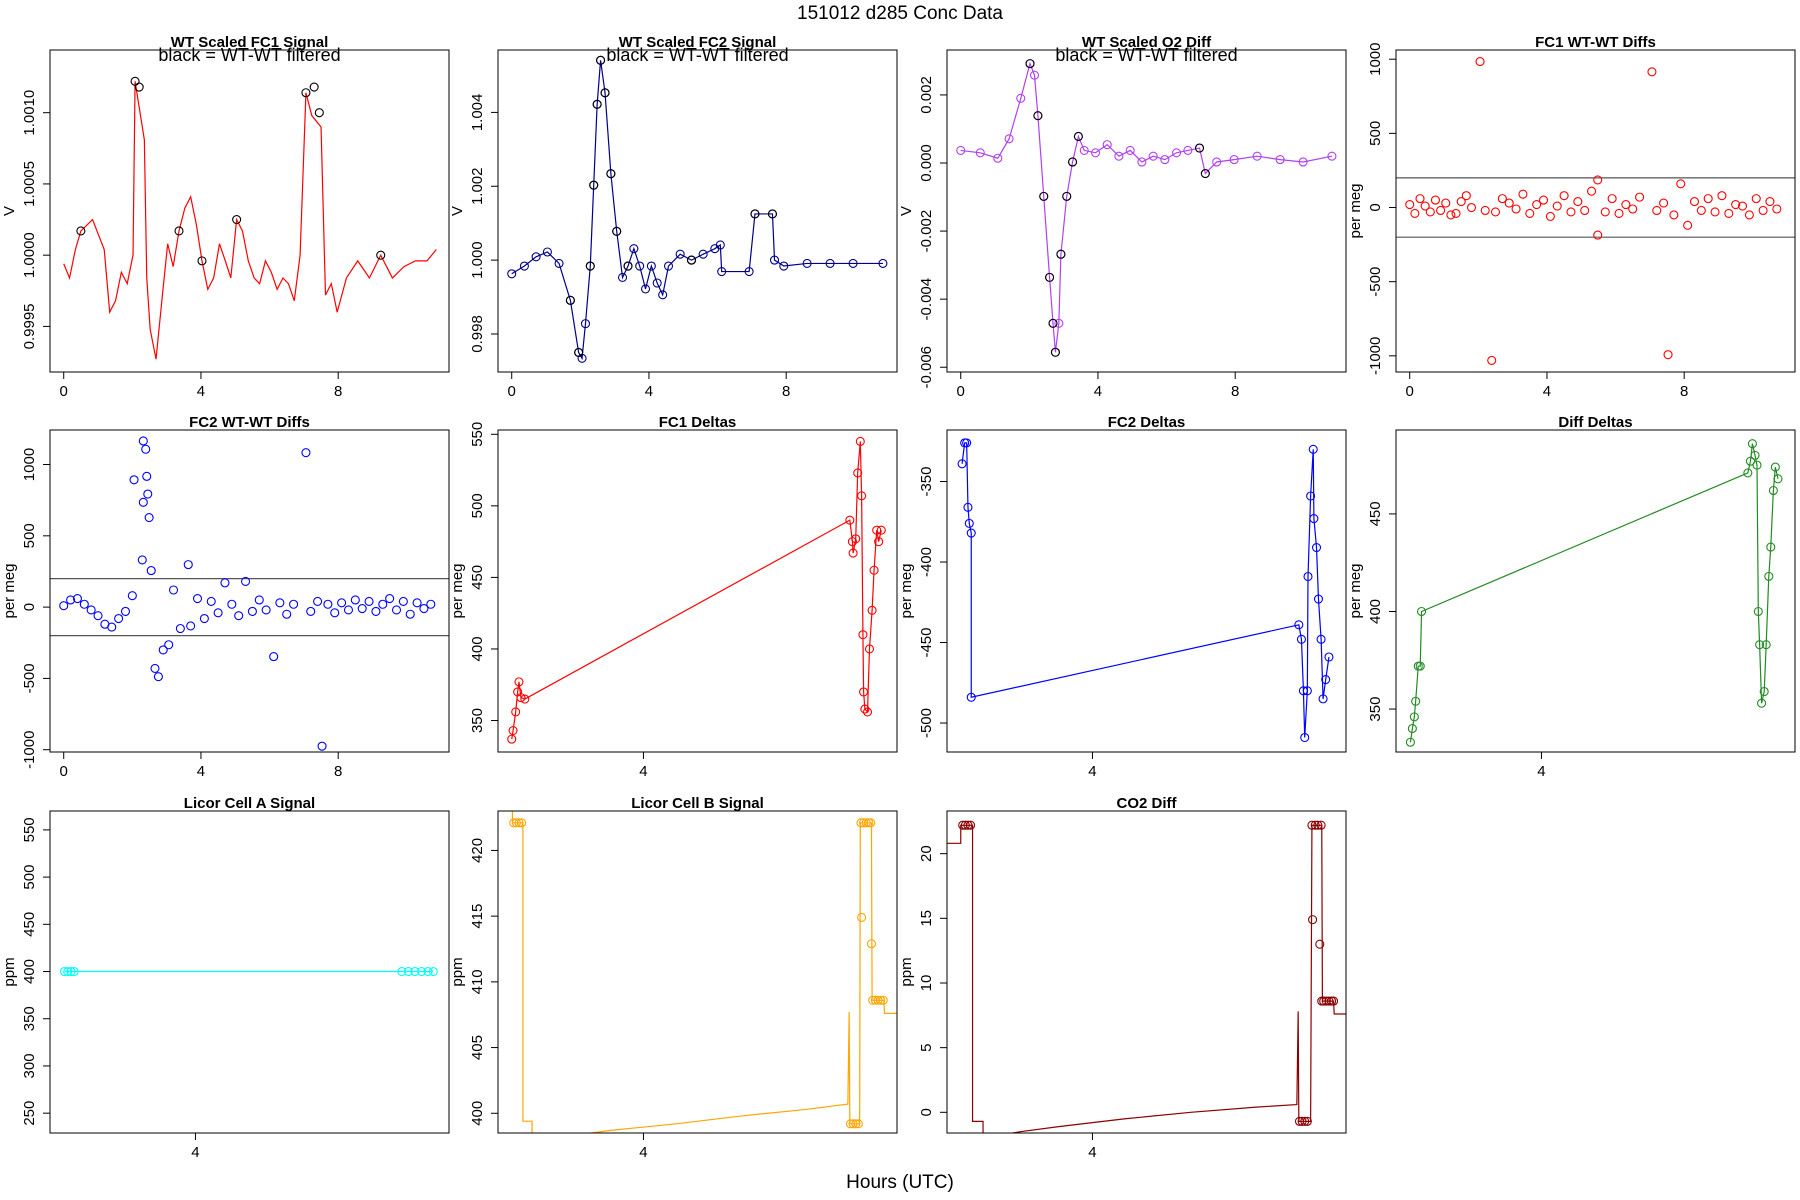 Image resolution: width=1800 pixels, height=1200 pixels. I want to click on y-tick-label: 15, so click(926, 918).